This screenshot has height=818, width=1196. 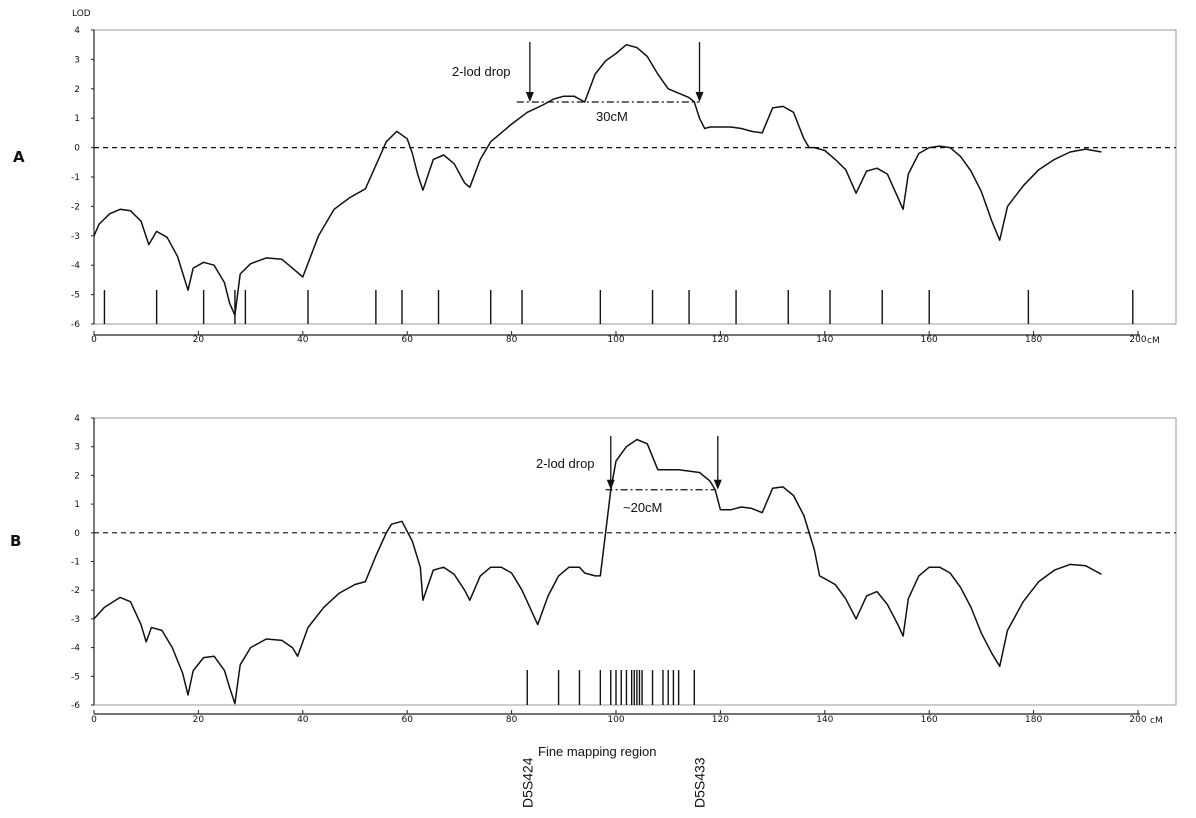 I want to click on panel-b-y-tick-label: 4, so click(x=77, y=419).